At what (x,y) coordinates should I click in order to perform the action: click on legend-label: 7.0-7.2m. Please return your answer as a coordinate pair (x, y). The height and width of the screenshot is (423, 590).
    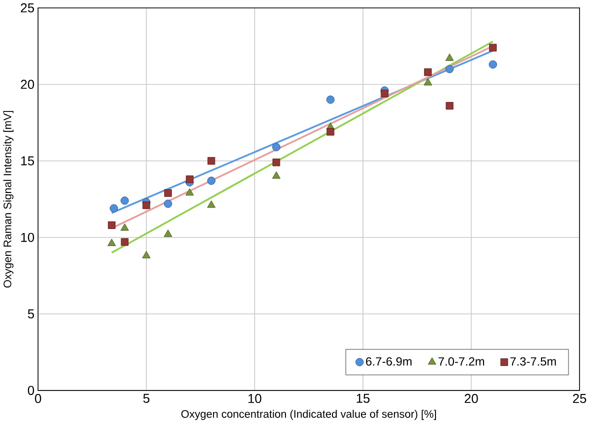
    Looking at the image, I should click on (461, 361).